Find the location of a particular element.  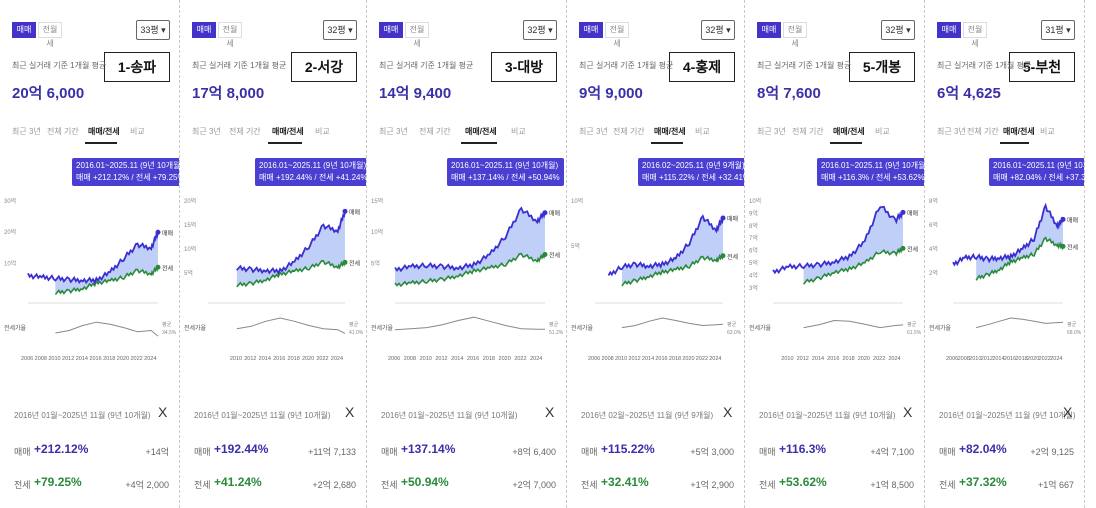

y-tick-label: 10억 is located at coordinates (190, 249).